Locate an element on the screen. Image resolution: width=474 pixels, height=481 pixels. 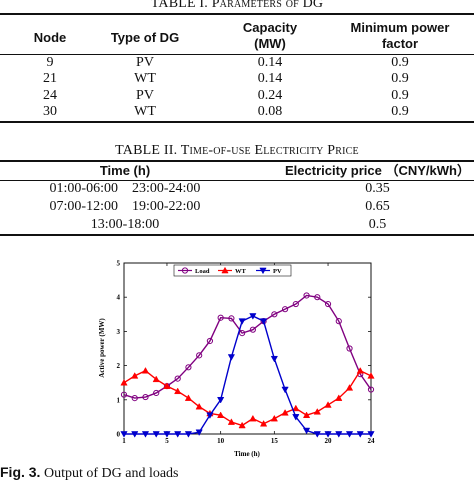
figure-caption: Fig. 3. Output of DG and loads is located at coordinates (89, 473).